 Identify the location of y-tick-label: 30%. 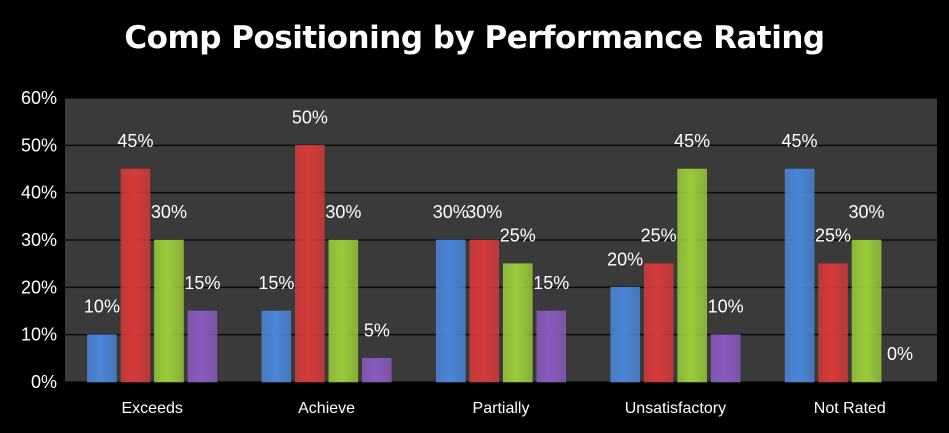
(39, 240).